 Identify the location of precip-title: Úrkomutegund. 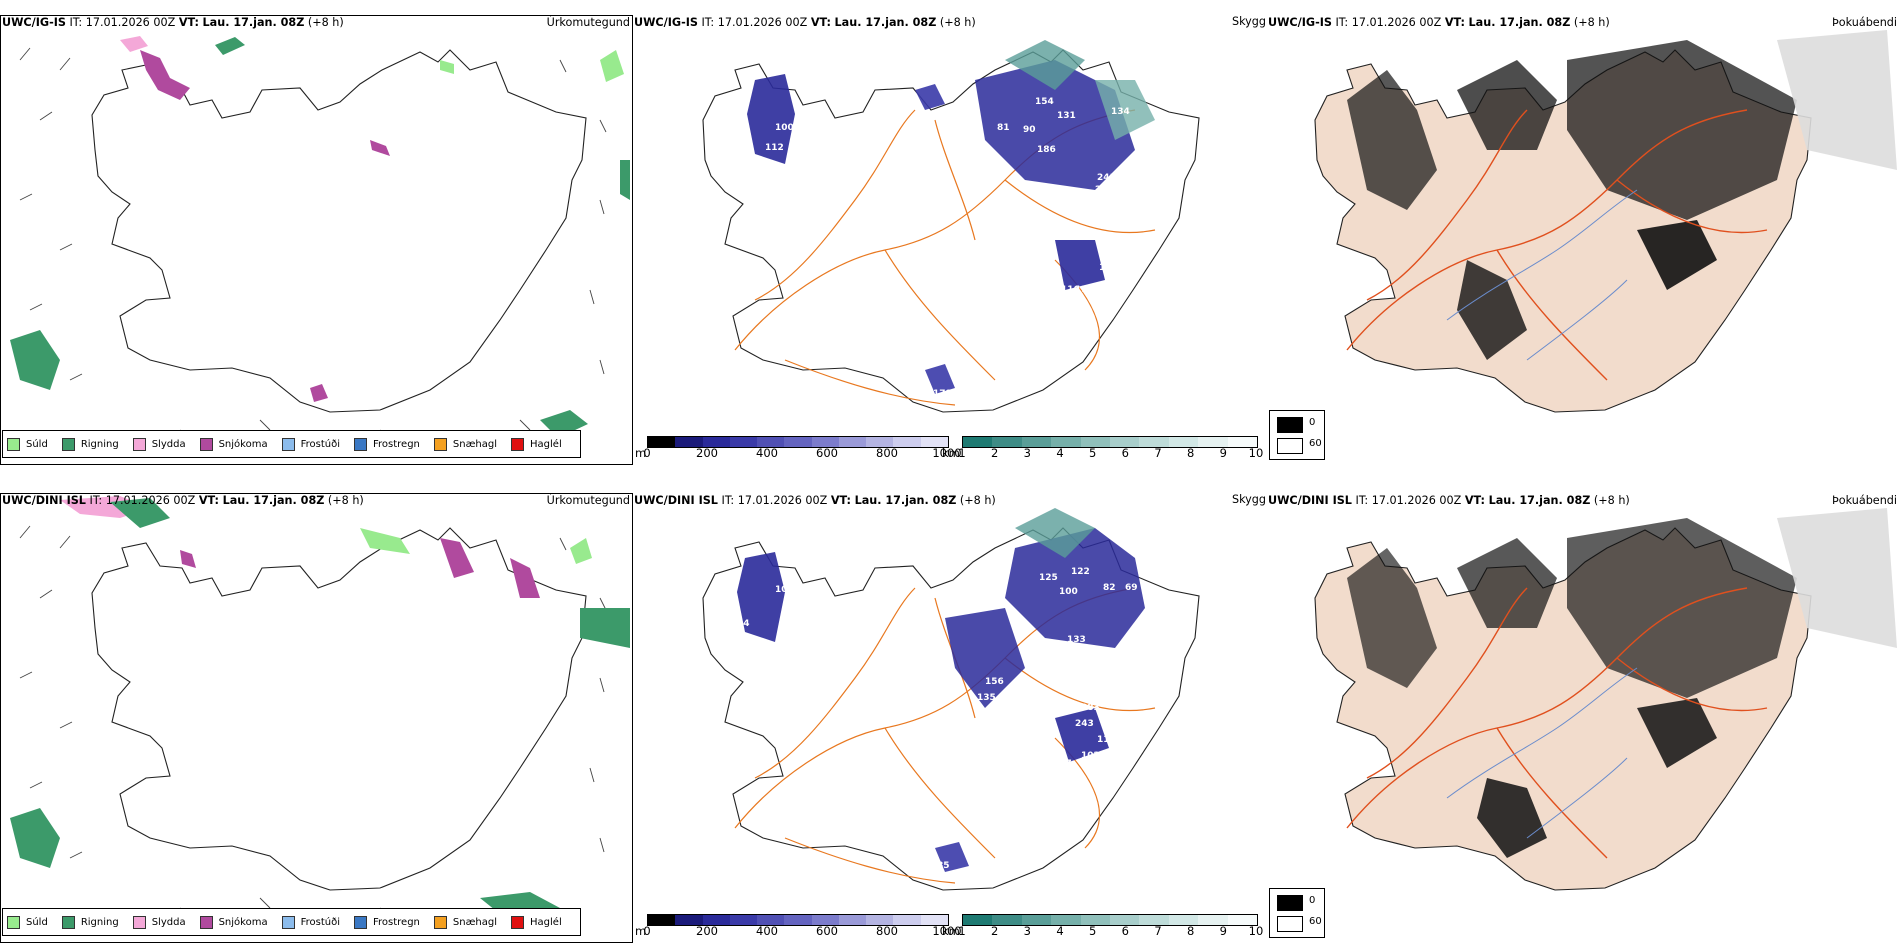
(588, 500).